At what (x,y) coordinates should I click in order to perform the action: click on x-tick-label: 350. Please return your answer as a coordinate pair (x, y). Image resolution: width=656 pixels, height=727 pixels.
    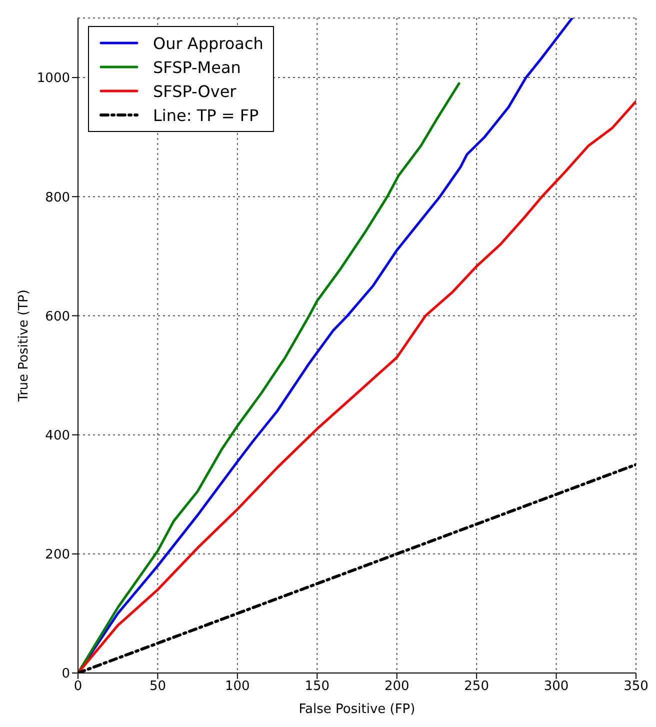
    Looking at the image, I should click on (636, 686).